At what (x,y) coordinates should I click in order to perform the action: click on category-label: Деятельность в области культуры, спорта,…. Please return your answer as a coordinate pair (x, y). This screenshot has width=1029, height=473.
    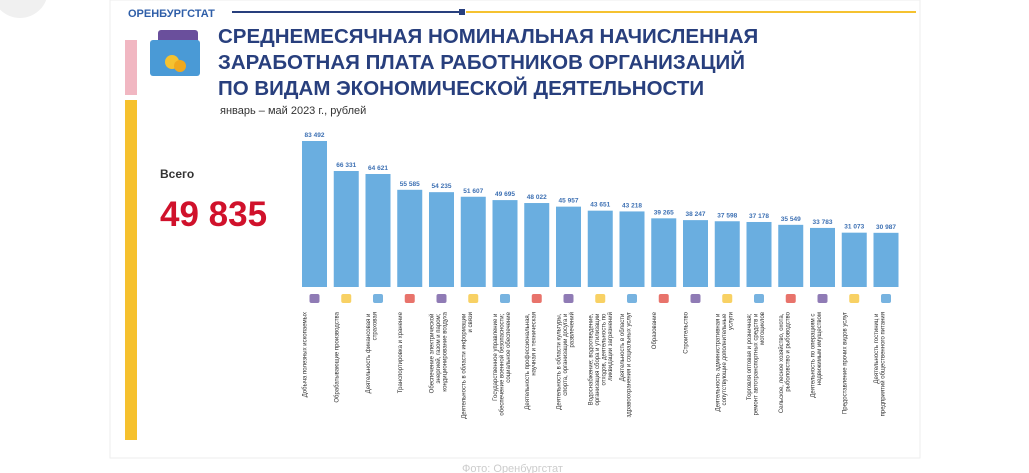
    Looking at the image, I should click on (566, 361).